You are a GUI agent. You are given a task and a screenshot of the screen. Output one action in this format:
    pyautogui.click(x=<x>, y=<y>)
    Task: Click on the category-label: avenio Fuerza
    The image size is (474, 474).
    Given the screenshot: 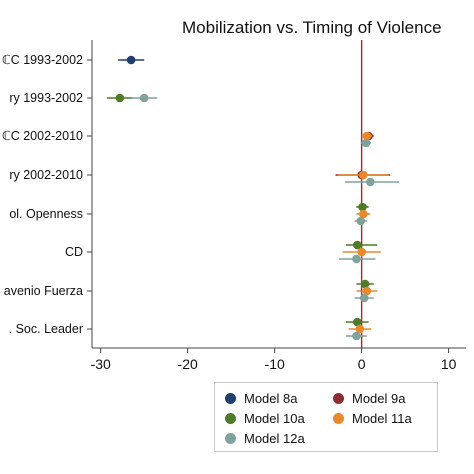 What is the action you would take?
    pyautogui.click(x=43, y=291)
    